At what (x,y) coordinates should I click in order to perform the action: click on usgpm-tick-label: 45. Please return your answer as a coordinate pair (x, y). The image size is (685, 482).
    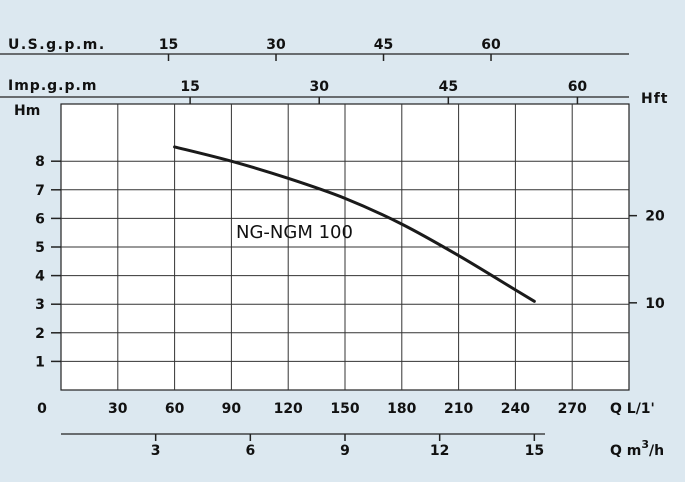
    Looking at the image, I should click on (383, 45).